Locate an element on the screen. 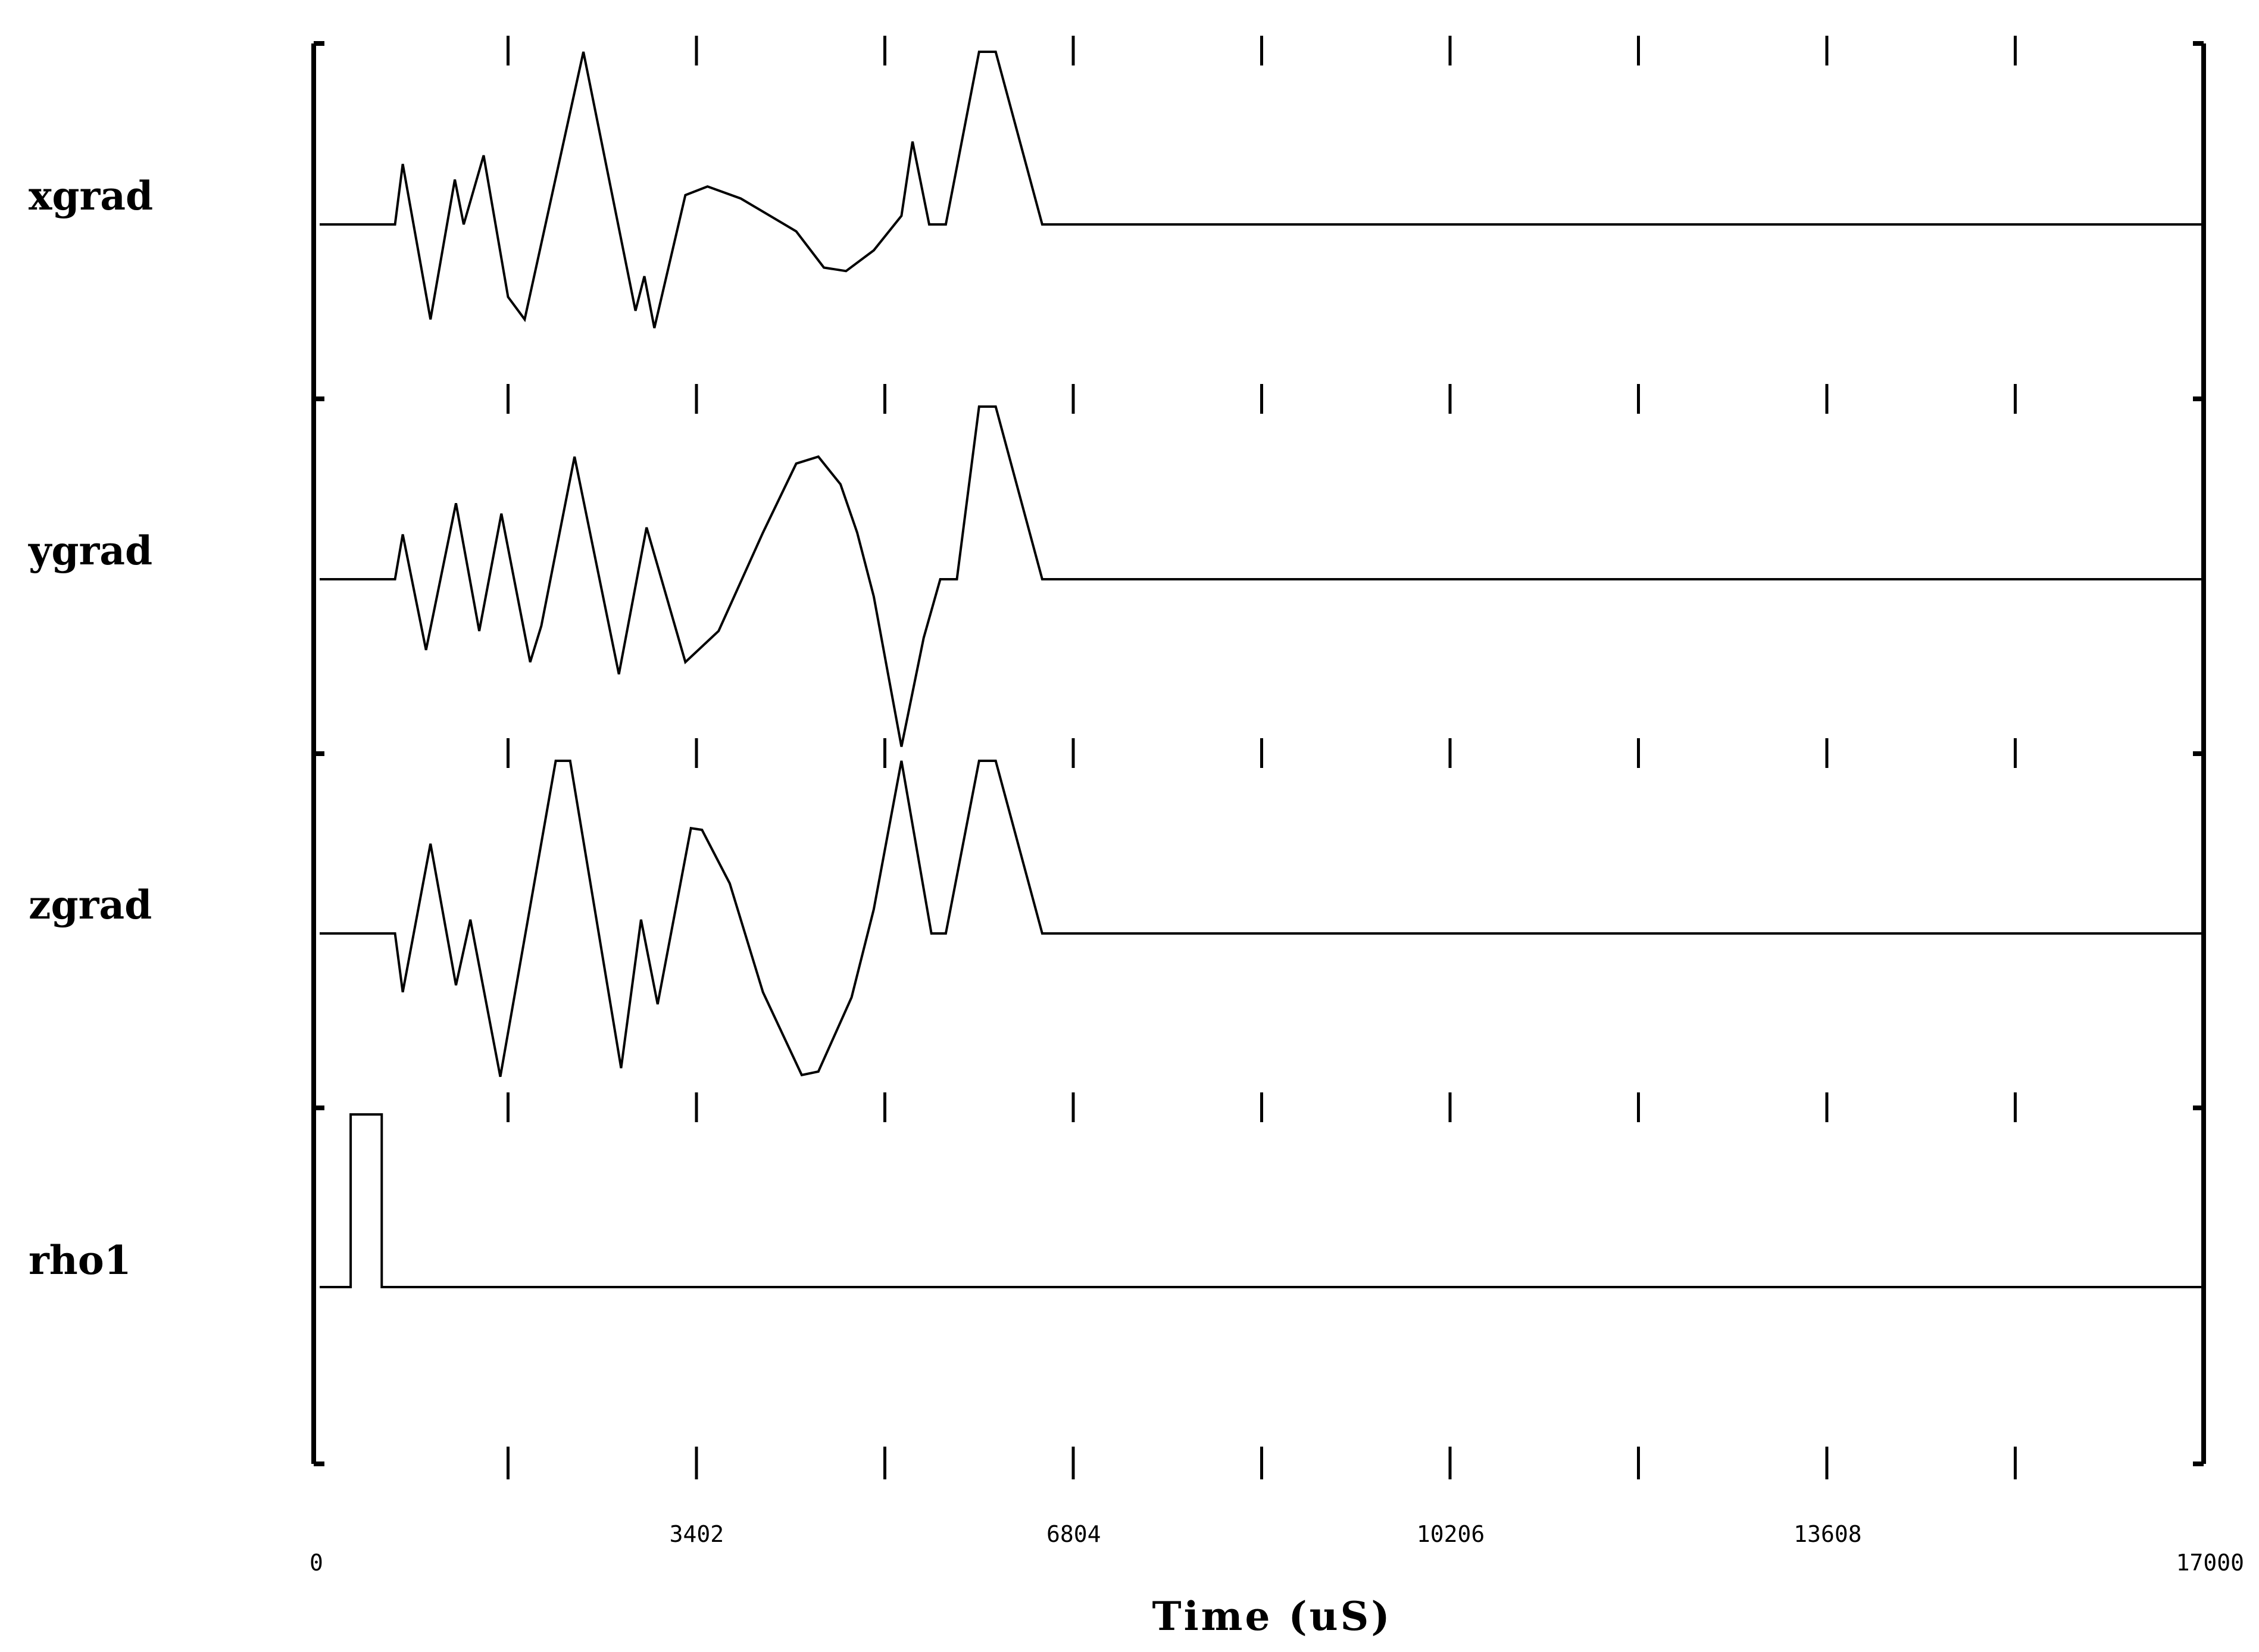 This screenshot has width=2259, height=1652. series-rho1-label: rho1 is located at coordinates (80, 1260).